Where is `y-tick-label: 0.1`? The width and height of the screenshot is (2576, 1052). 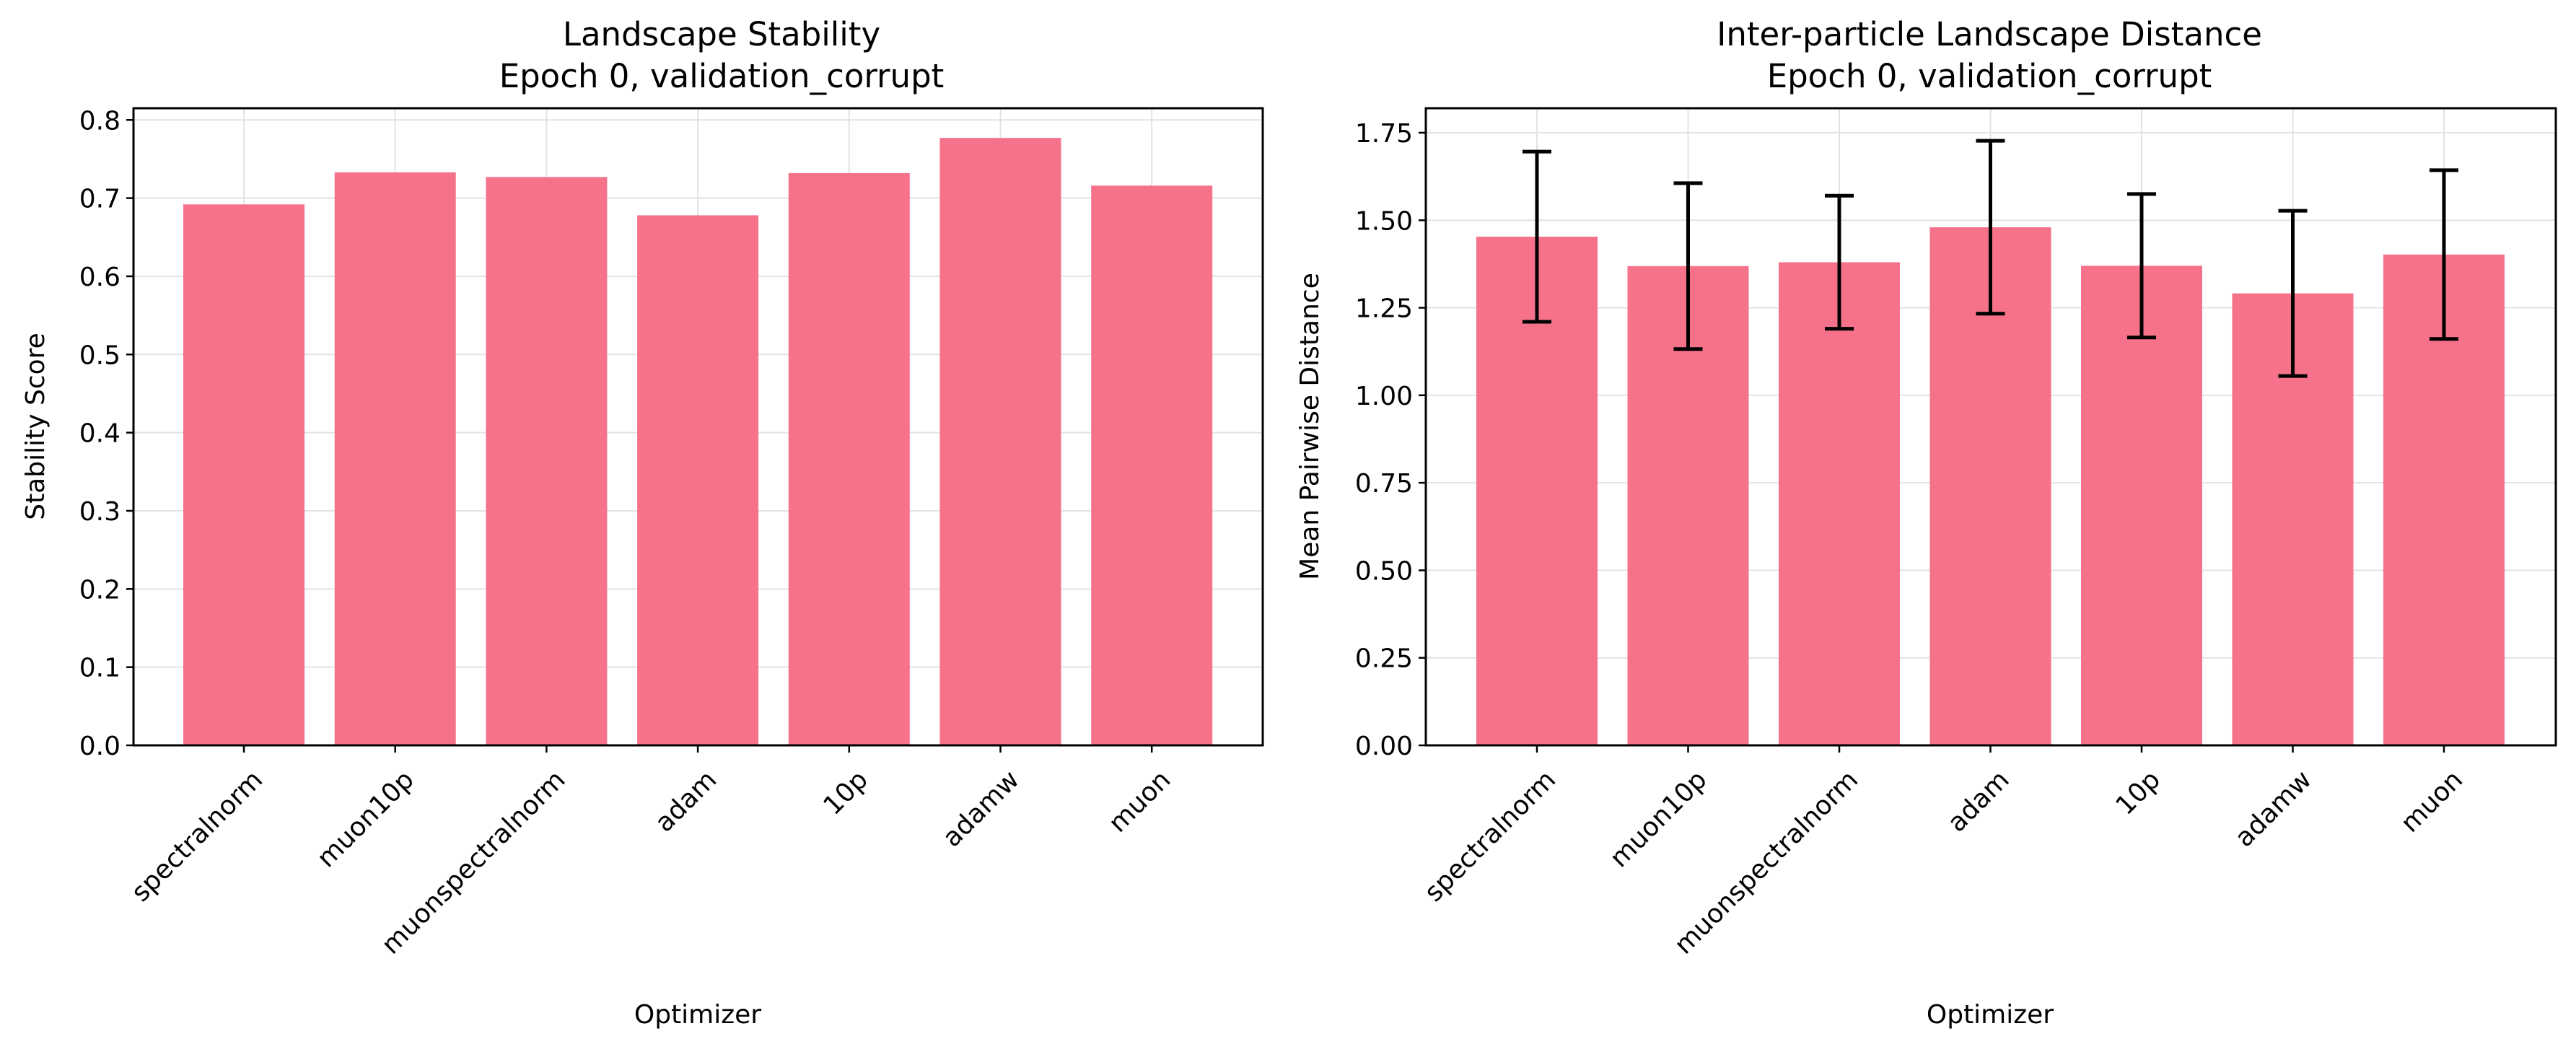
y-tick-label: 0.1 is located at coordinates (100, 668).